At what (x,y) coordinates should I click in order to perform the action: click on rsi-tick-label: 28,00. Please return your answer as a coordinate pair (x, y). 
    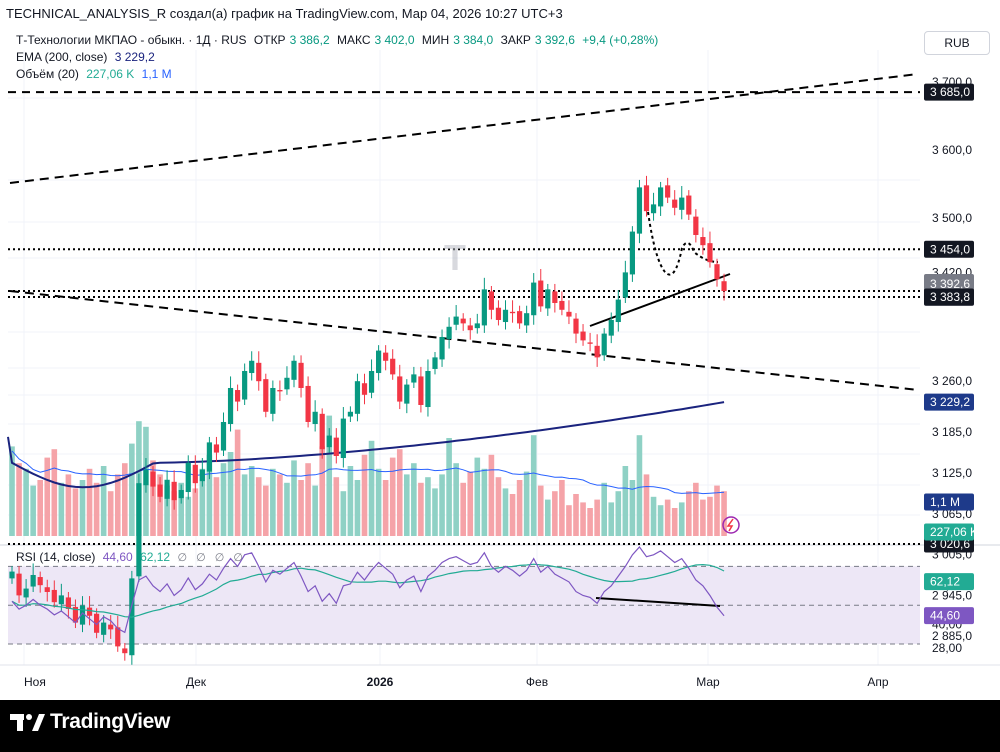
    Looking at the image, I should click on (947, 648).